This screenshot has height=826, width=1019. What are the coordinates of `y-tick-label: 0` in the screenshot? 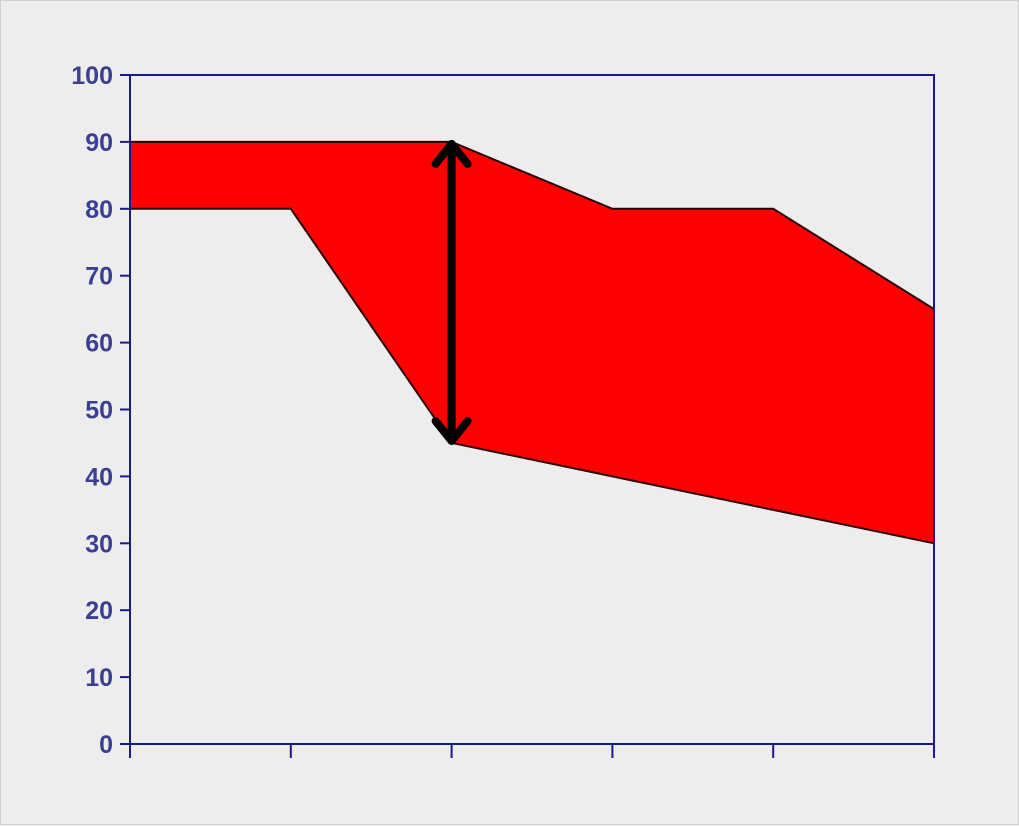 It's located at (106, 745).